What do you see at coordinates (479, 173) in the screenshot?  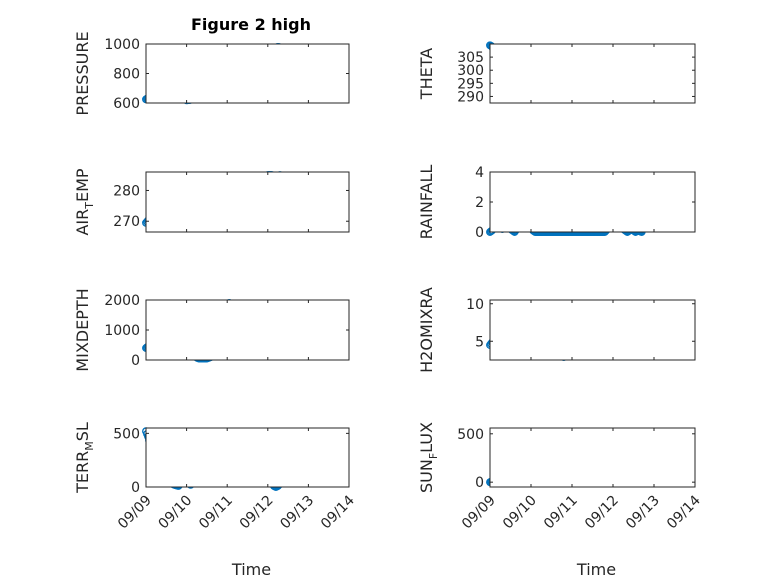 I see `y-tick-label: 4` at bounding box center [479, 173].